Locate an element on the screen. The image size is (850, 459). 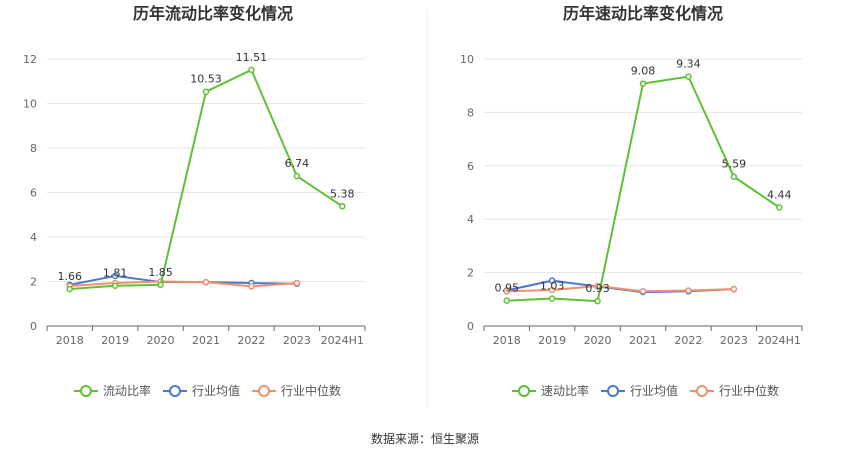
chart-title: 历年速动比率变化情况 is located at coordinates (643, 13).